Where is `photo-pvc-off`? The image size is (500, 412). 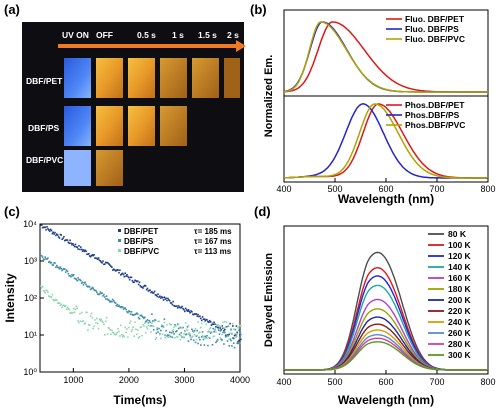
photo-pvc-off is located at coordinates (109, 168).